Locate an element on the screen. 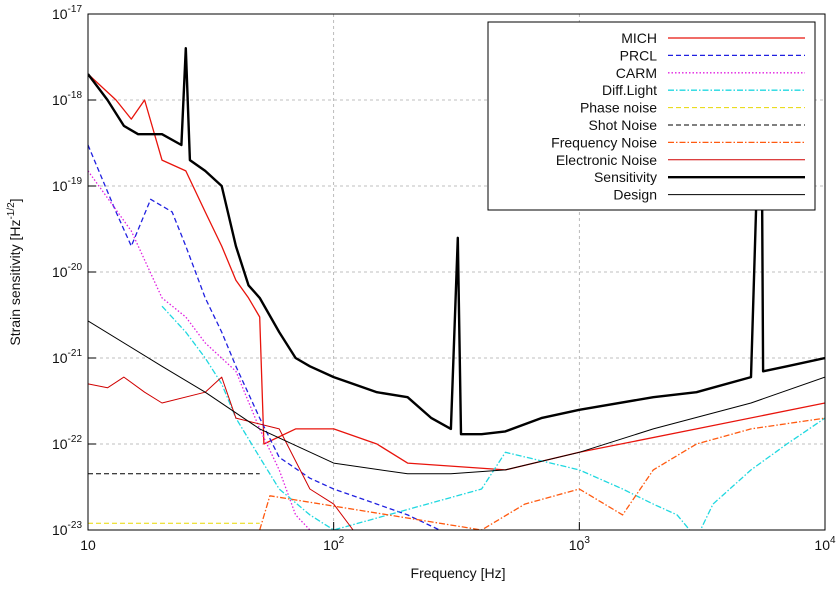 The image size is (837, 592). x-axis-label: Frequency [Hz] is located at coordinates (458, 573).